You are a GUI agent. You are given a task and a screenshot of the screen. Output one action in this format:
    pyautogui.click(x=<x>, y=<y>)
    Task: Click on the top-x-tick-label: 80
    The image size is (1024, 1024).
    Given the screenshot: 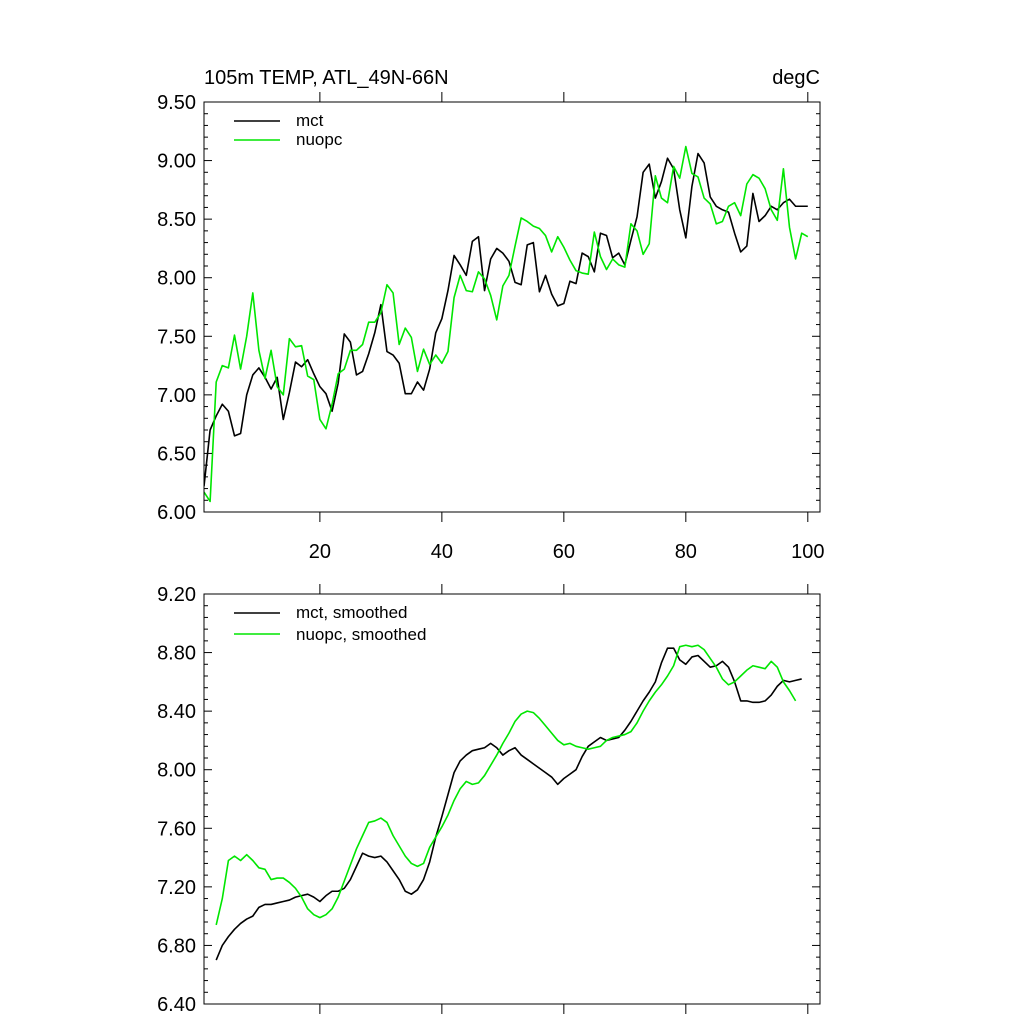 What is the action you would take?
    pyautogui.click(x=686, y=552)
    